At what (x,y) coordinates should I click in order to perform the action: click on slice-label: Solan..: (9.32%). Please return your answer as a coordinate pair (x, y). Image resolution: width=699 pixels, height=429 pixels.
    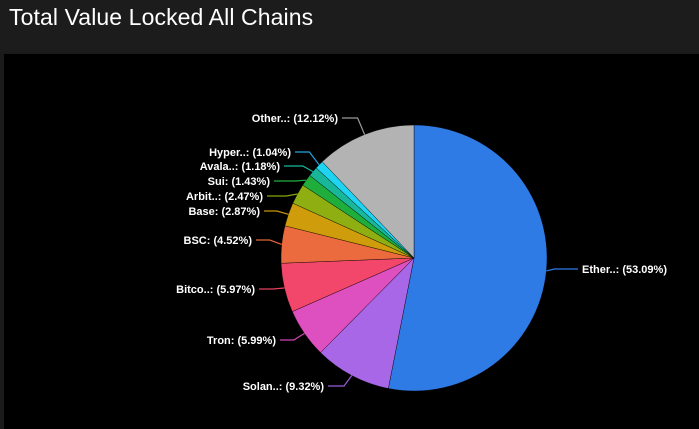
    Looking at the image, I should click on (284, 387).